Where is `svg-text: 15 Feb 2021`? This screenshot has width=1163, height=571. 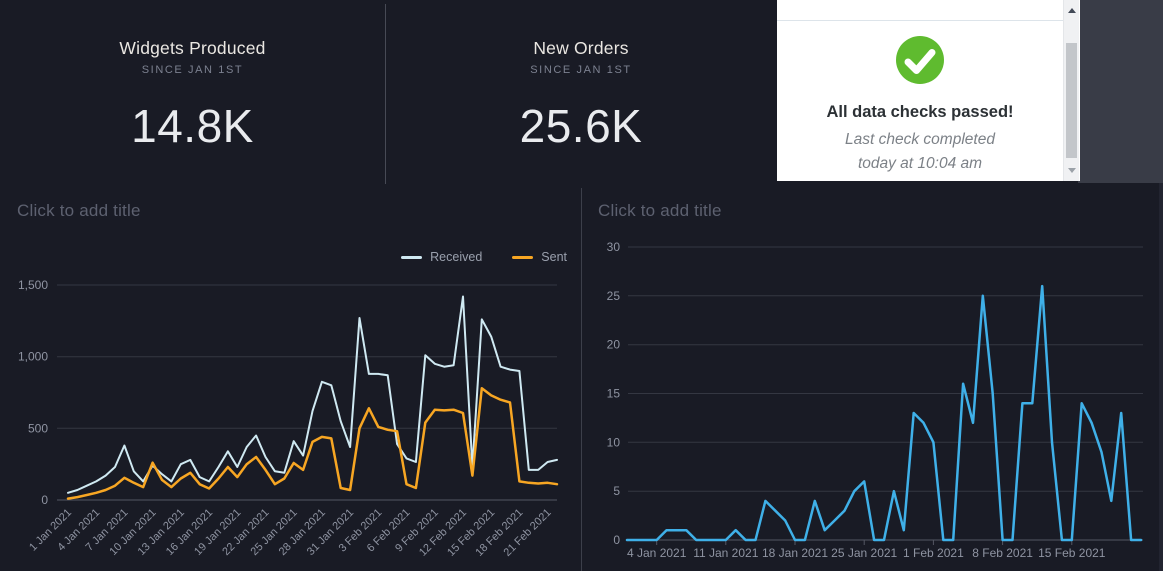 svg-text: 15 Feb 2021 is located at coordinates (1072, 553).